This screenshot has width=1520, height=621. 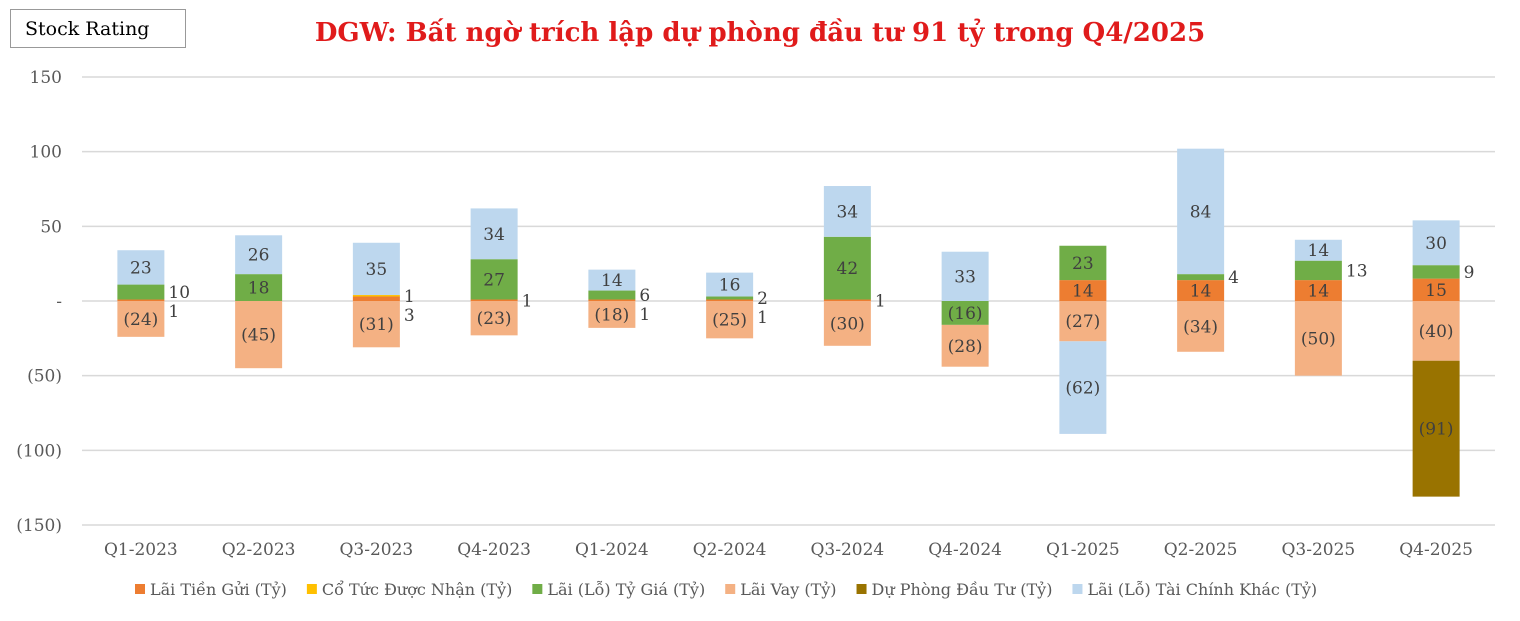 What do you see at coordinates (1436, 550) in the screenshot?
I see `x-tick-label: Q4-2025` at bounding box center [1436, 550].